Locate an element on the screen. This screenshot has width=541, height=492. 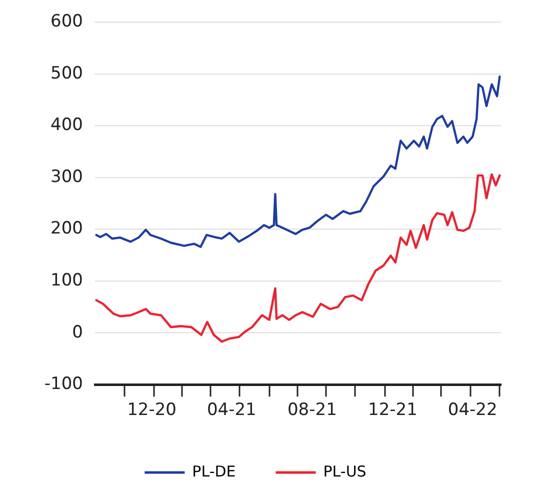
x-tick-label: 04-22 is located at coordinates (473, 410).